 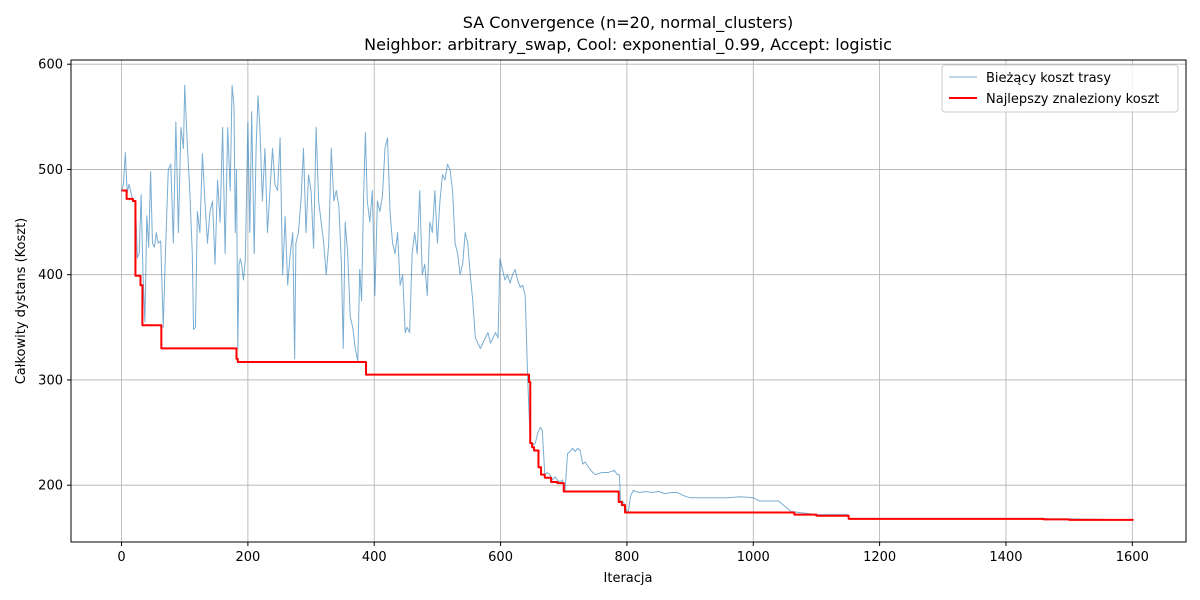 What do you see at coordinates (1072, 99) in the screenshot?
I see `legend-label-best-cost: Najlepszy znaleziony koszt` at bounding box center [1072, 99].